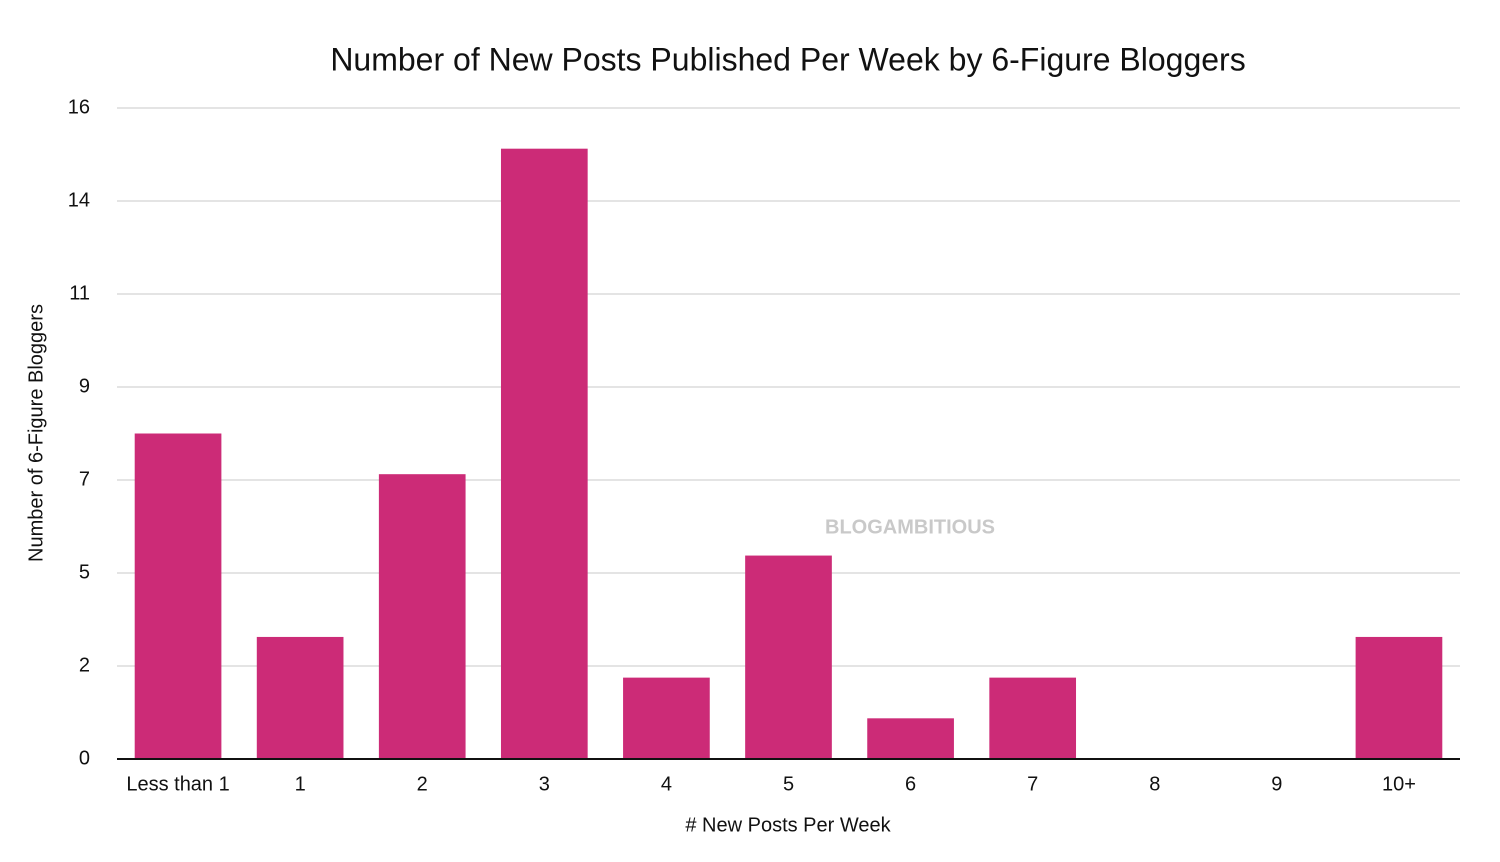  What do you see at coordinates (300, 784) in the screenshot?
I see `x-tick-label: 1` at bounding box center [300, 784].